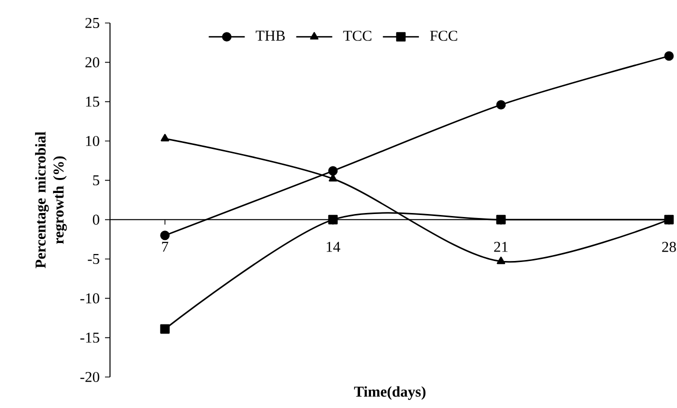 The image size is (677, 408). I want to click on legend-label: TCC, so click(357, 35).